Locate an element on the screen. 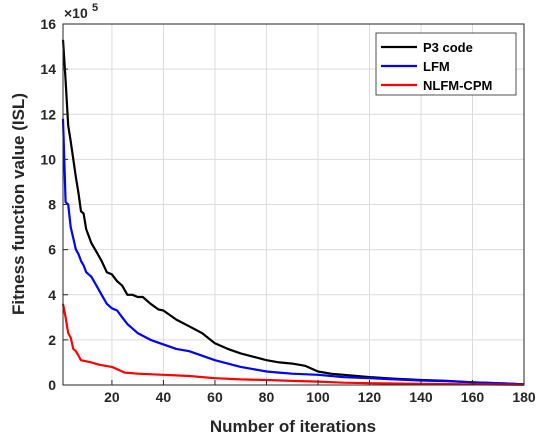  y-tick-label: 16 is located at coordinates (48, 24).